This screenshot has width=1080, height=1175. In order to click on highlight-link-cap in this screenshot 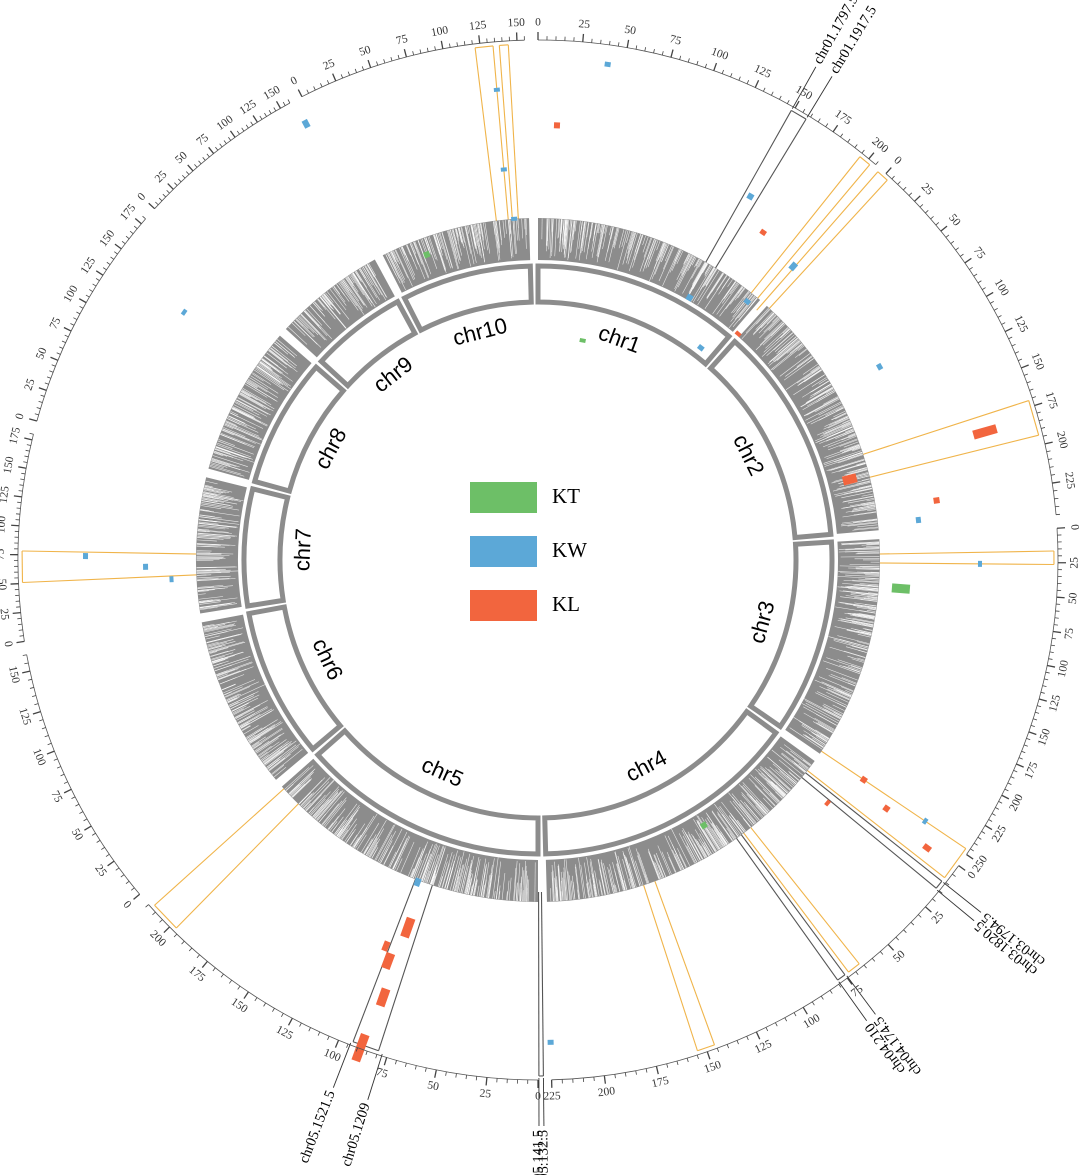, I will do `click(165, 916)`.